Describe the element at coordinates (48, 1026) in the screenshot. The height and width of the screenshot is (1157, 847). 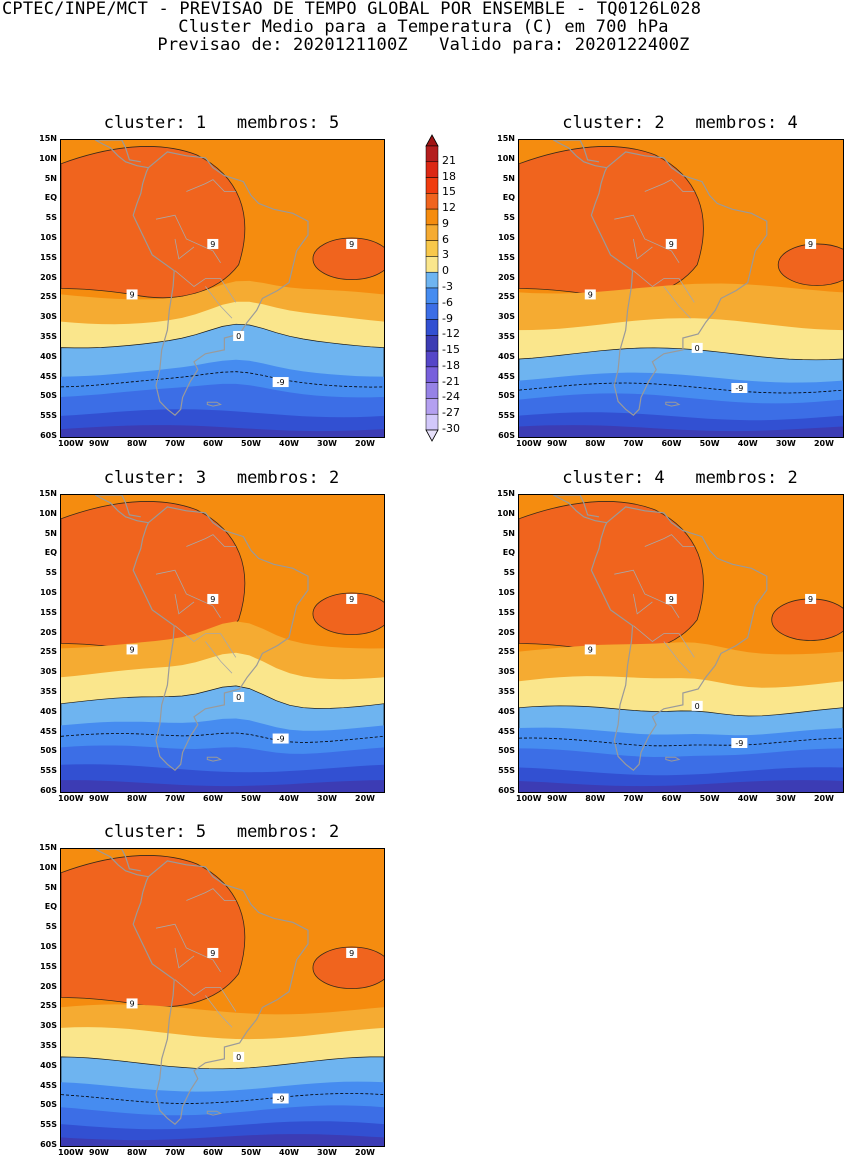
I see `lat-tick-label: 30S` at that location.